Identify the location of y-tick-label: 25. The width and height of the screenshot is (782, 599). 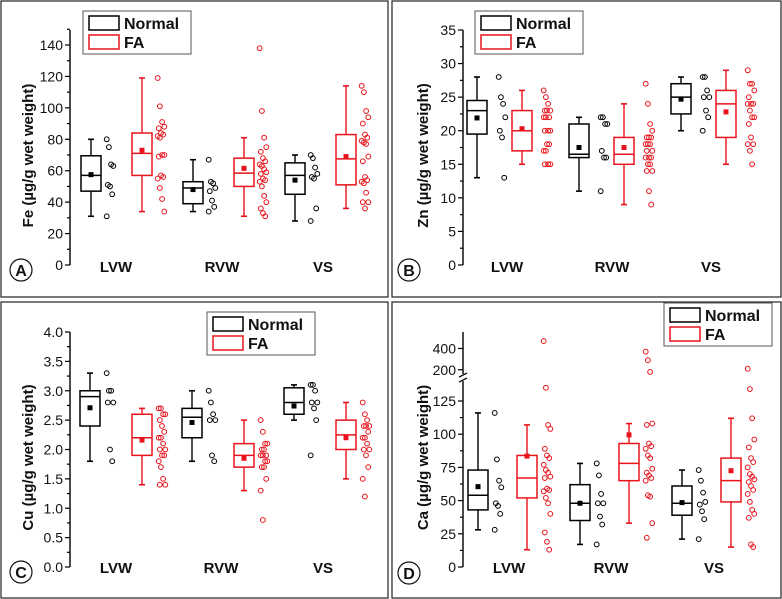
(448, 534).